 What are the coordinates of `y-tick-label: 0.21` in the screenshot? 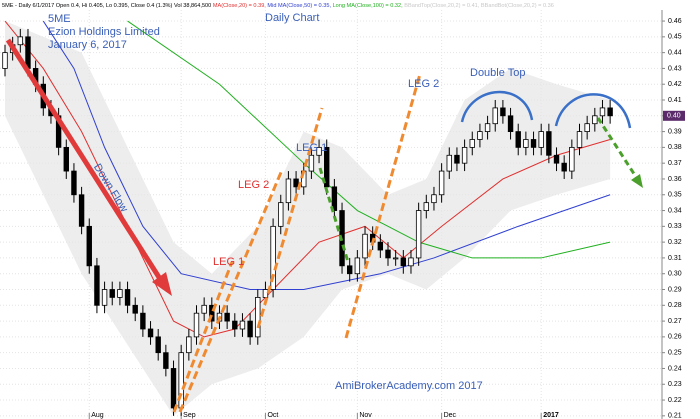 It's located at (675, 416).